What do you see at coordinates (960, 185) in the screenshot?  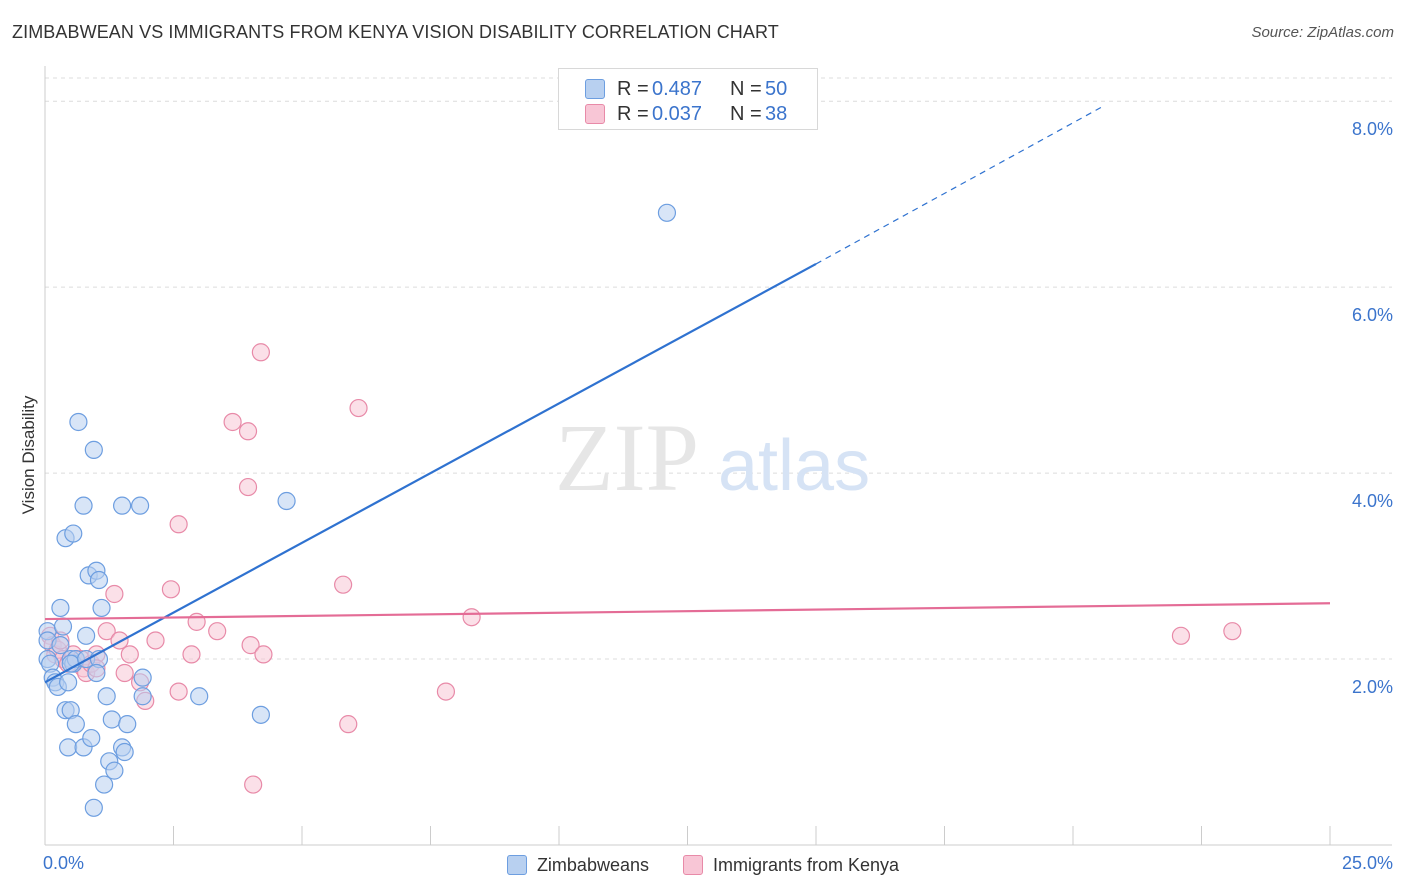 I see `zimbabwean-trend-extension` at bounding box center [960, 185].